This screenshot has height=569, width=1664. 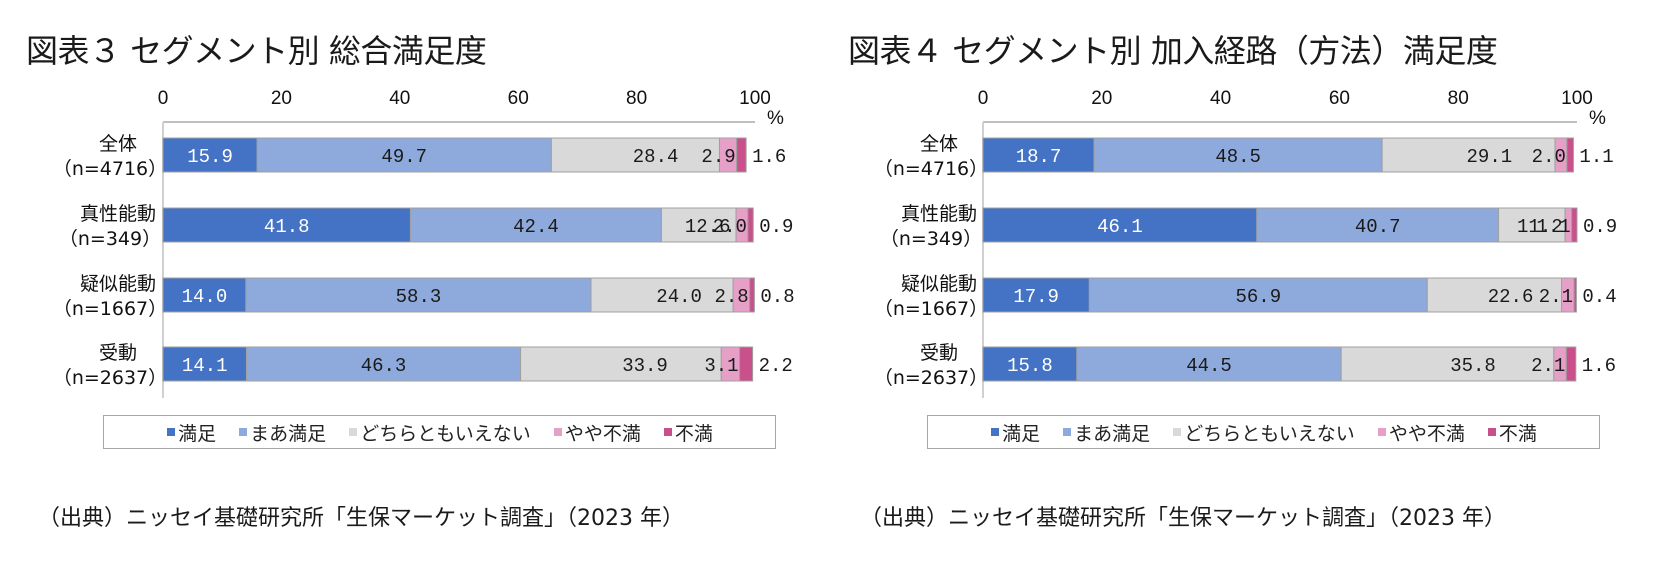 I want to click on data-label-somewhat-satisfied: 58.3, so click(x=419, y=297).